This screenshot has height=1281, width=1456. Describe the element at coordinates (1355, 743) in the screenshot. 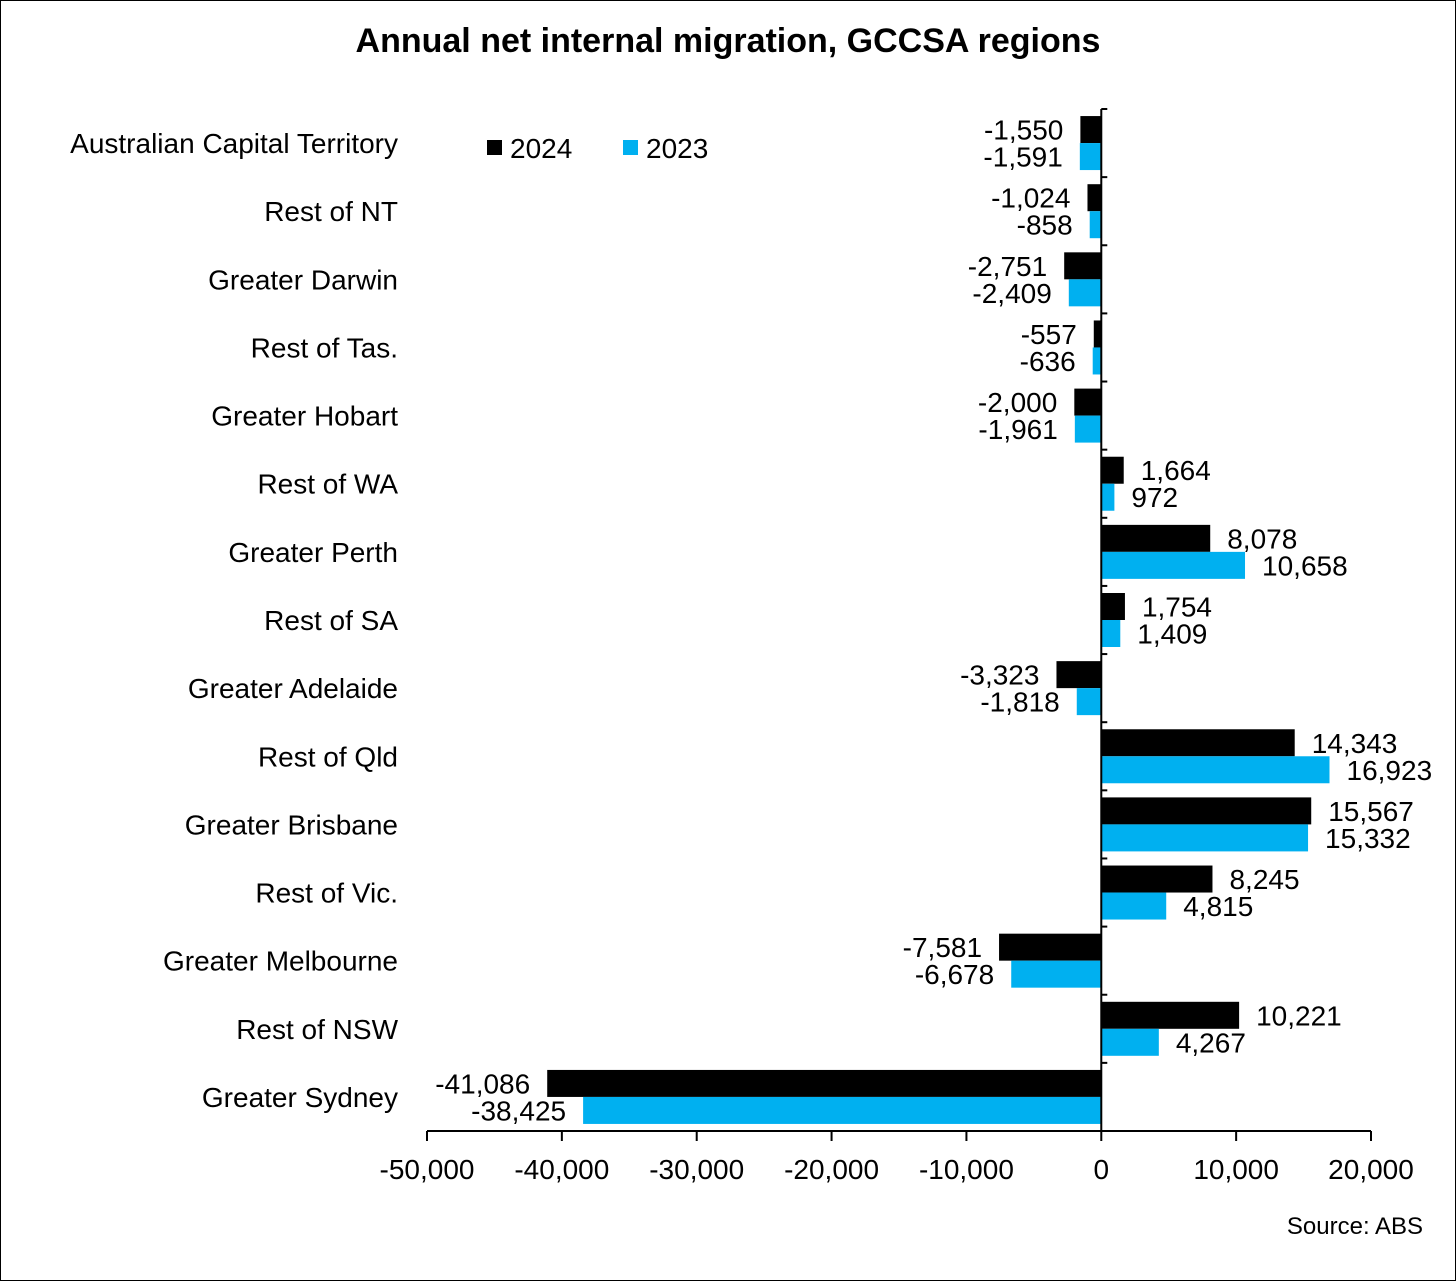

I see `data-label-2024: 14,343` at that location.